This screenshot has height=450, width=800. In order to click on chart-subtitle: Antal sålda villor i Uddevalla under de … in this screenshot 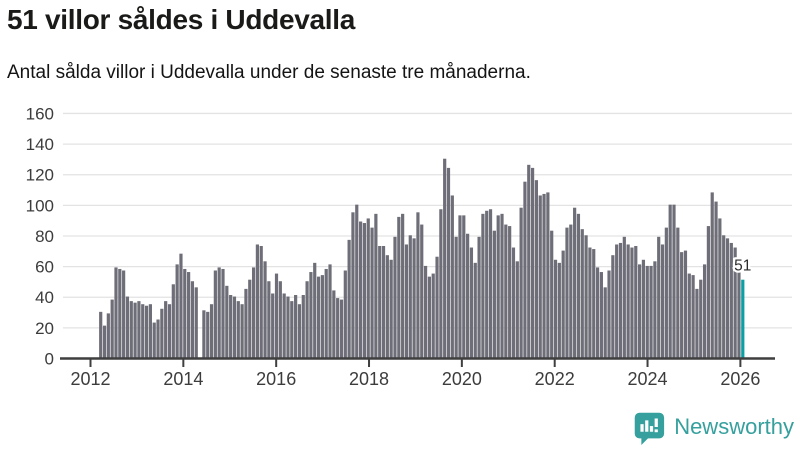, I will do `click(269, 72)`.